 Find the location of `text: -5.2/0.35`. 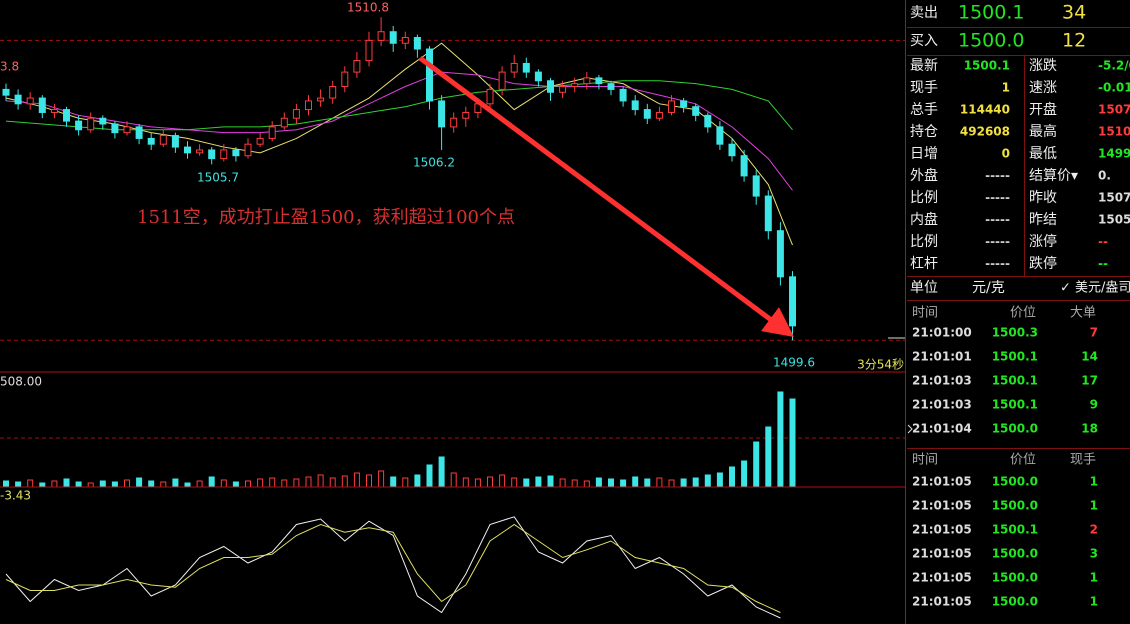

text: -5.2/0.35 is located at coordinates (1114, 66).